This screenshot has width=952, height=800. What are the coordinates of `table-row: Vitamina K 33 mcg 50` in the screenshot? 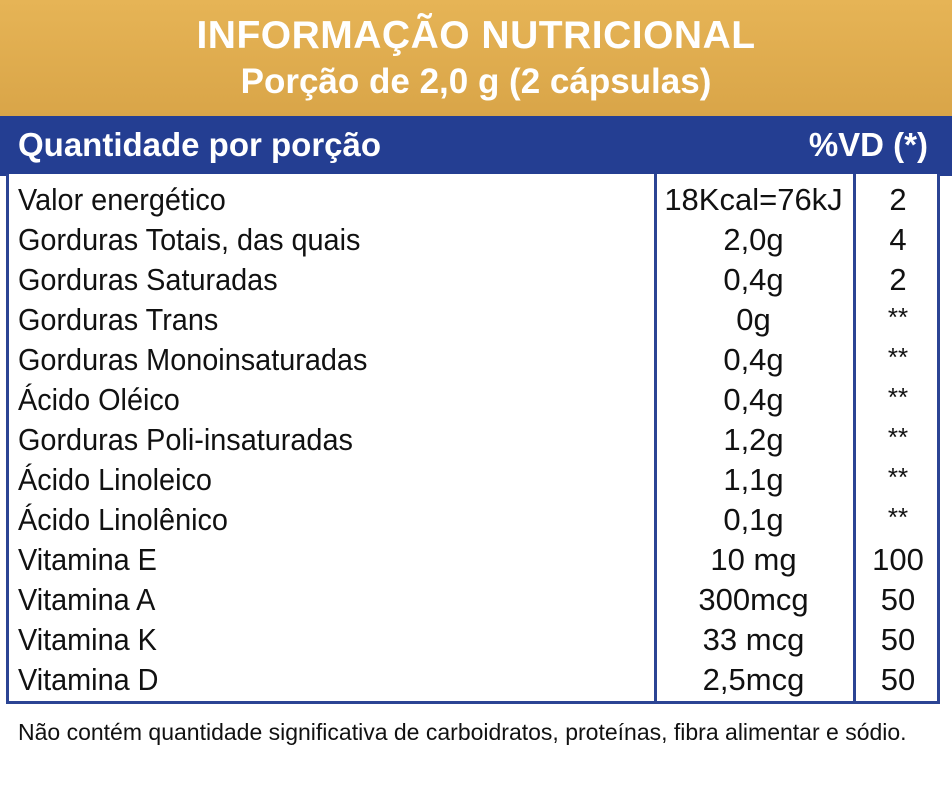 It's located at (476, 640).